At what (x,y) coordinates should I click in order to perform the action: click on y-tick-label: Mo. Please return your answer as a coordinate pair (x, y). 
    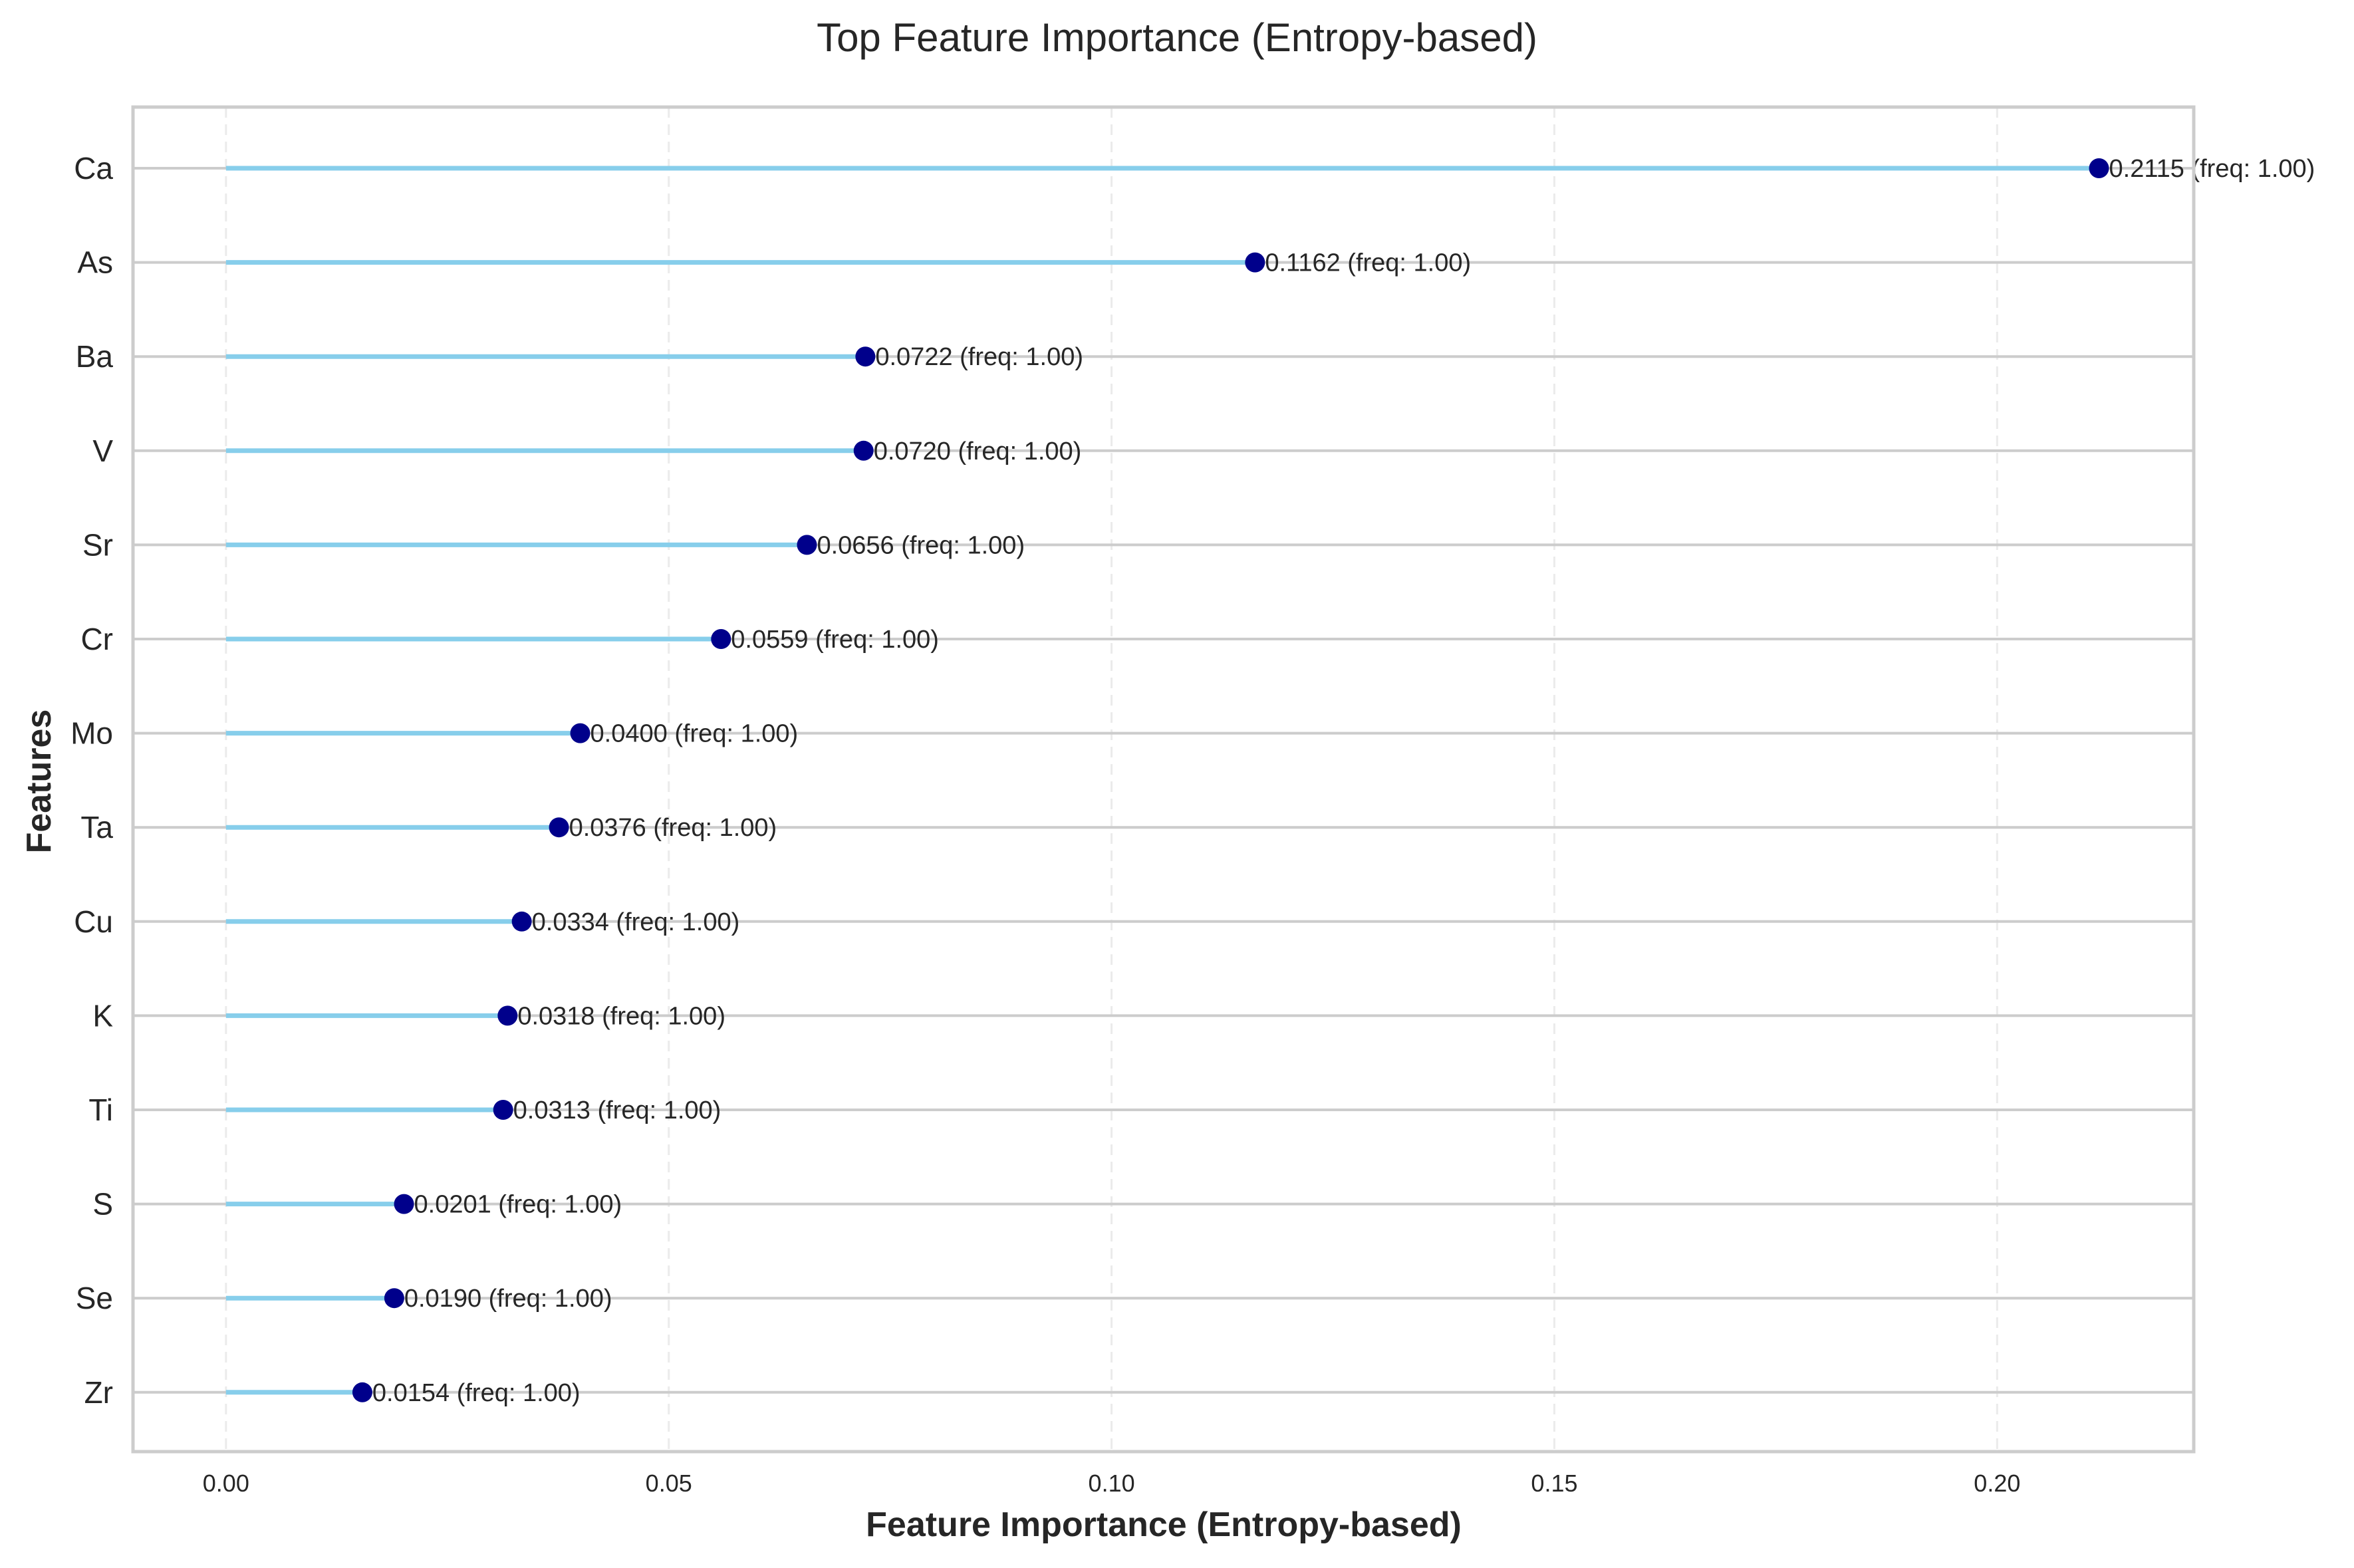
    Looking at the image, I should click on (91, 733).